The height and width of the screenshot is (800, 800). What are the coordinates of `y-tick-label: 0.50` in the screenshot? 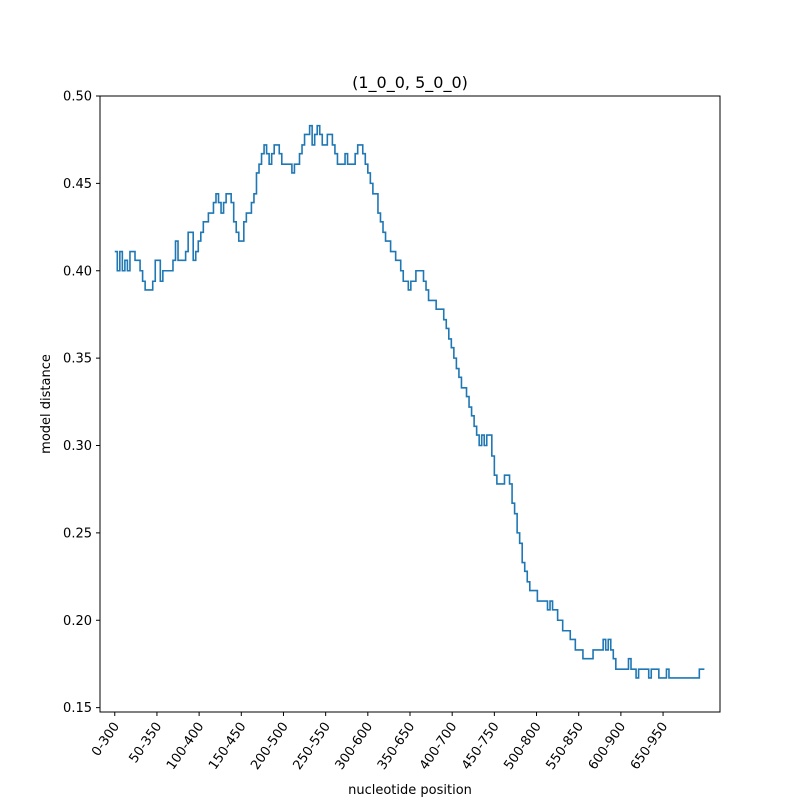 It's located at (77, 97).